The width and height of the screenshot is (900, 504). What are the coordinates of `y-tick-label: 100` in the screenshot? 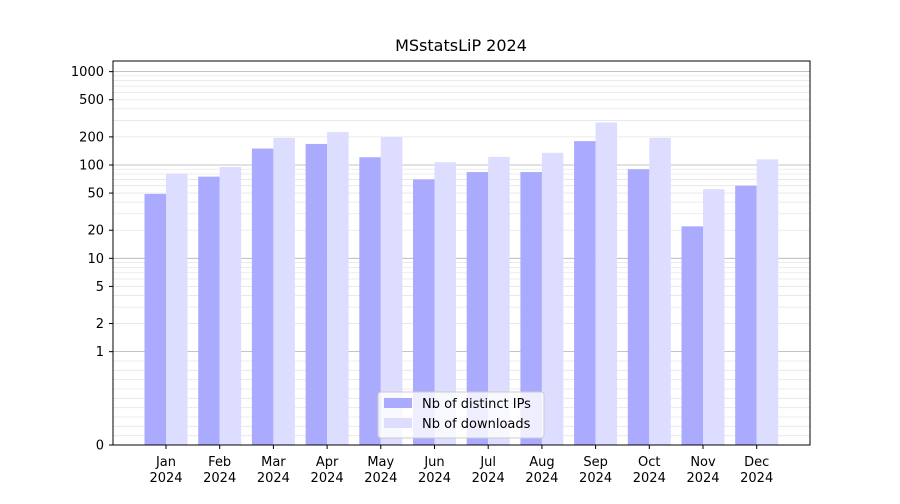 It's located at (91, 165).